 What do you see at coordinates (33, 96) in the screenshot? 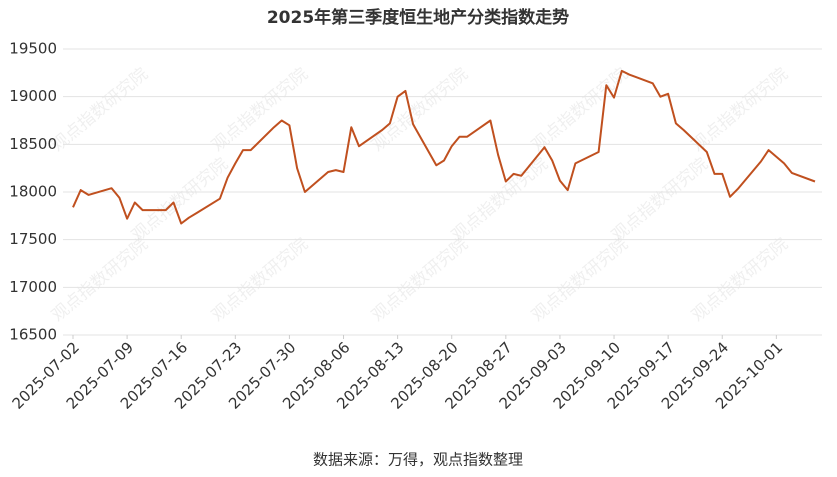
I see `y-tick-label: 19000` at bounding box center [33, 96].